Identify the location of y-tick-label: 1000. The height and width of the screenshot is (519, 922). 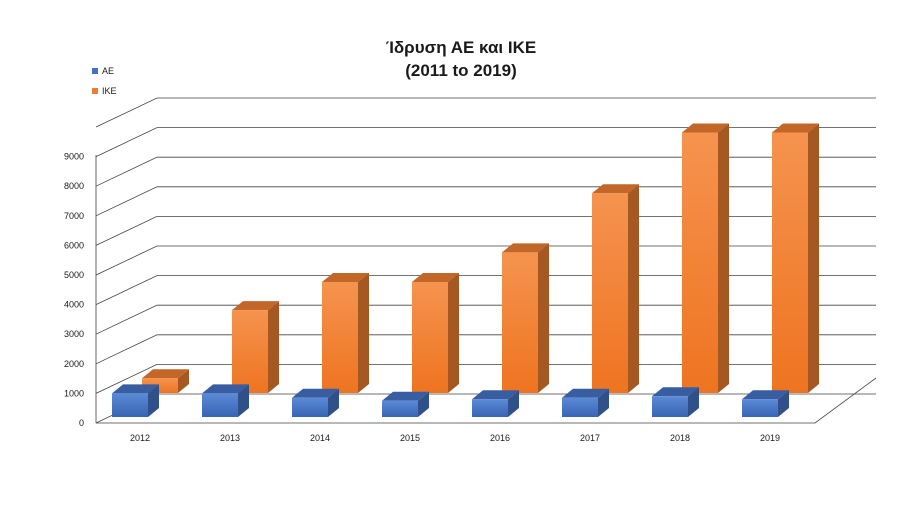
(74, 393).